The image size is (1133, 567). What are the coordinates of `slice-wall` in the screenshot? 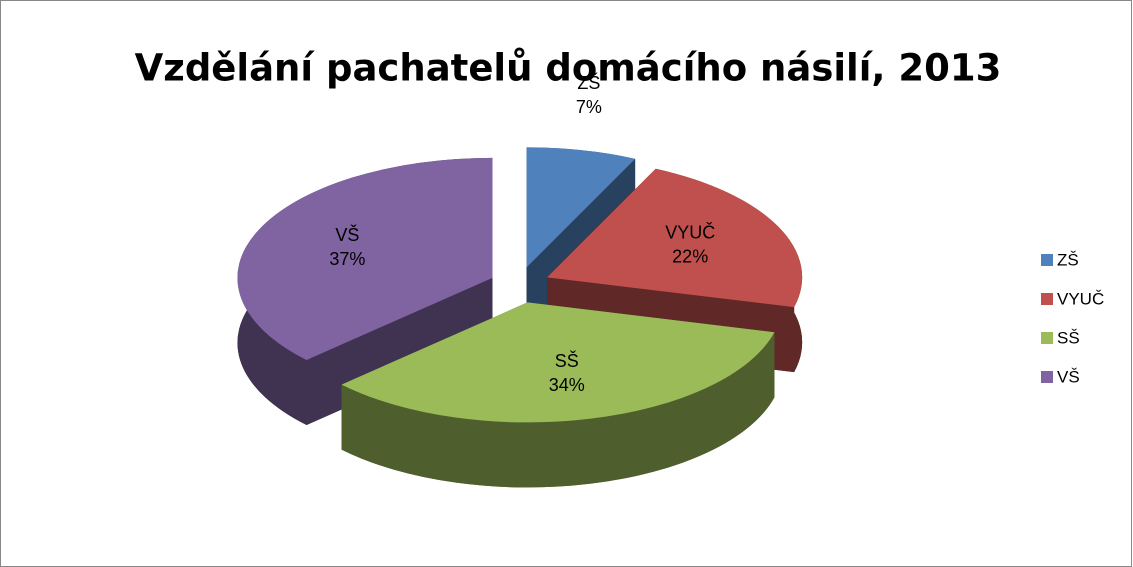 It's located at (558, 410).